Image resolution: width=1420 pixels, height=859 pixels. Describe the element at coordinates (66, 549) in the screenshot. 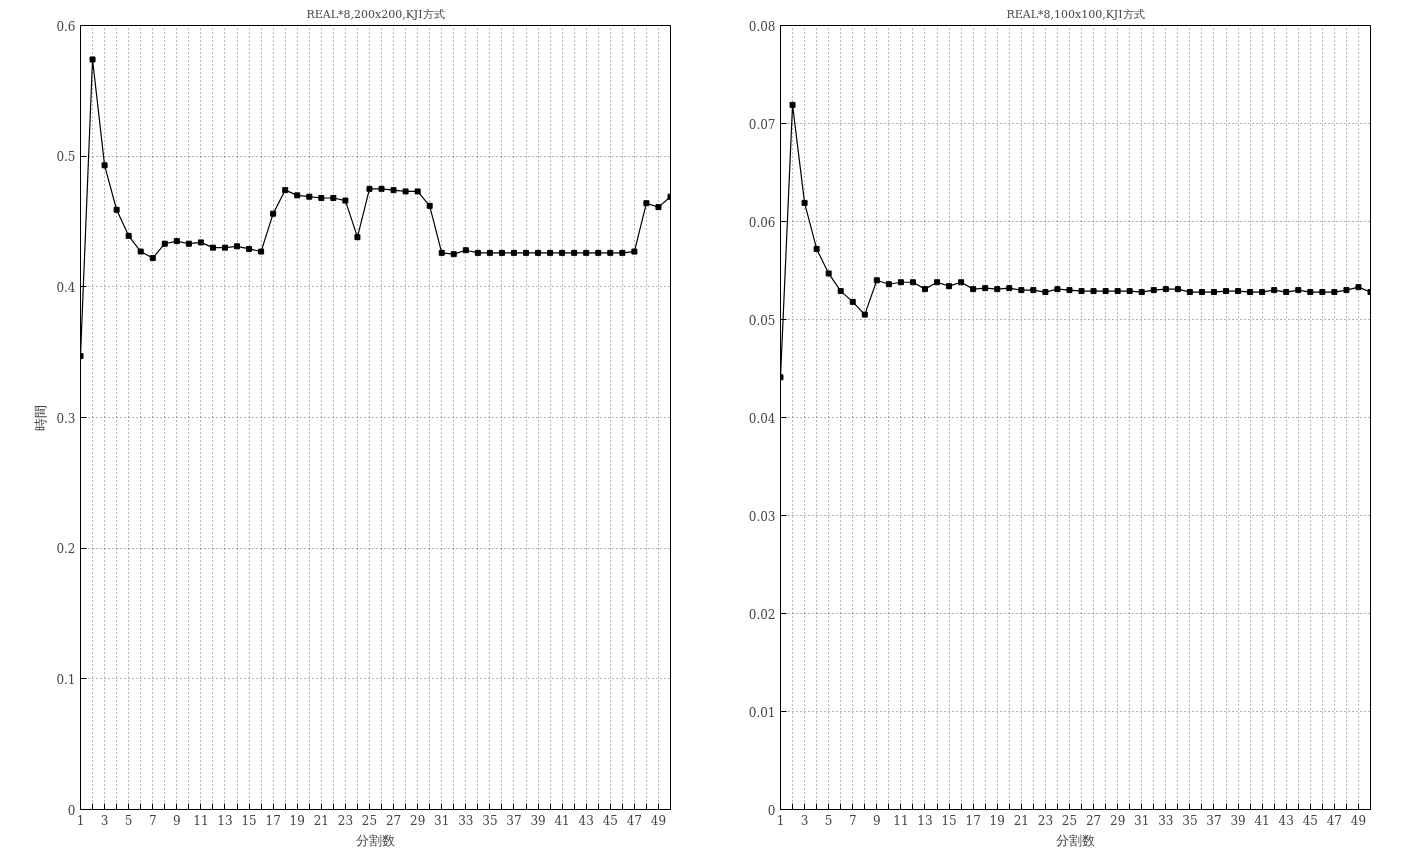

I see `y-tick-label: 0.2` at that location.